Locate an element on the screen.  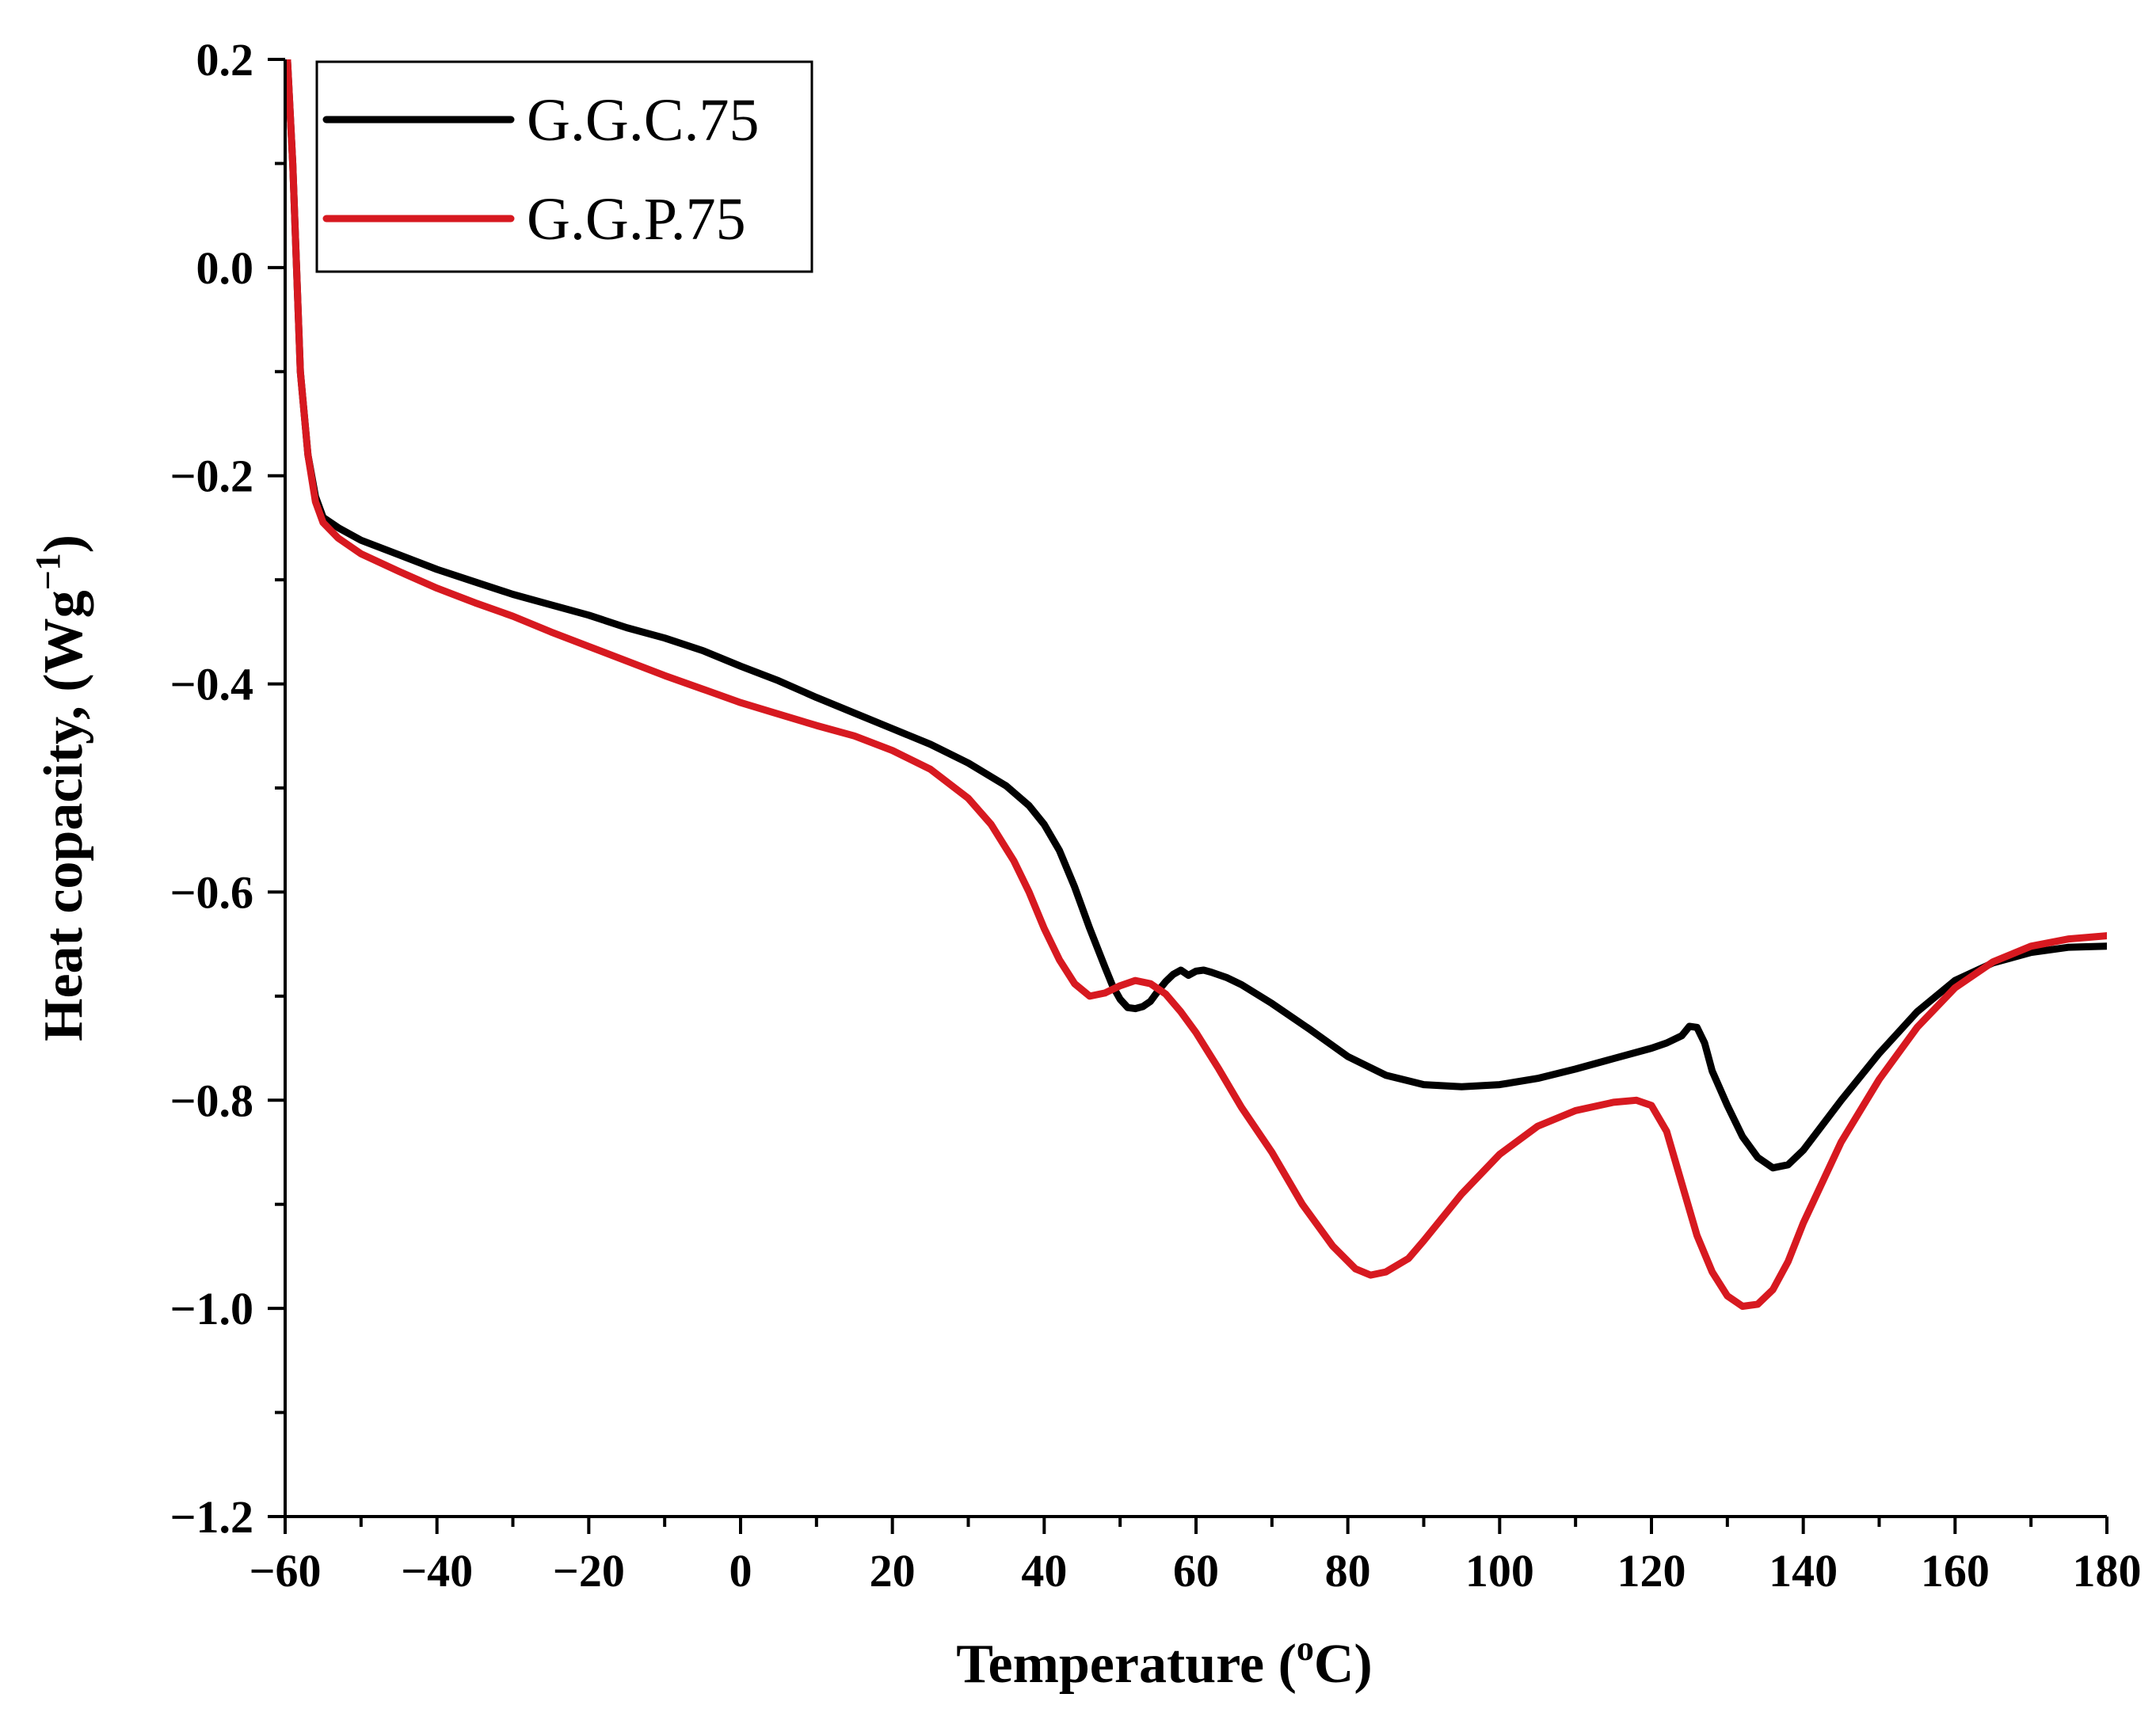
x-tick-label: 20 is located at coordinates (893, 1571).